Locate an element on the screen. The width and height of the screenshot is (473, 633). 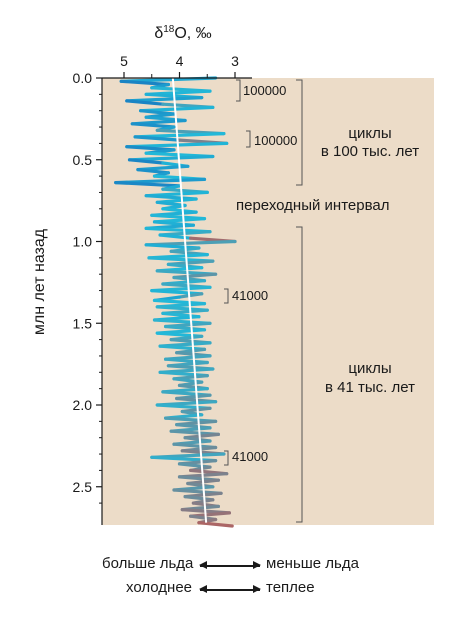
y-tick-label: 1.5 is located at coordinates (83, 323).